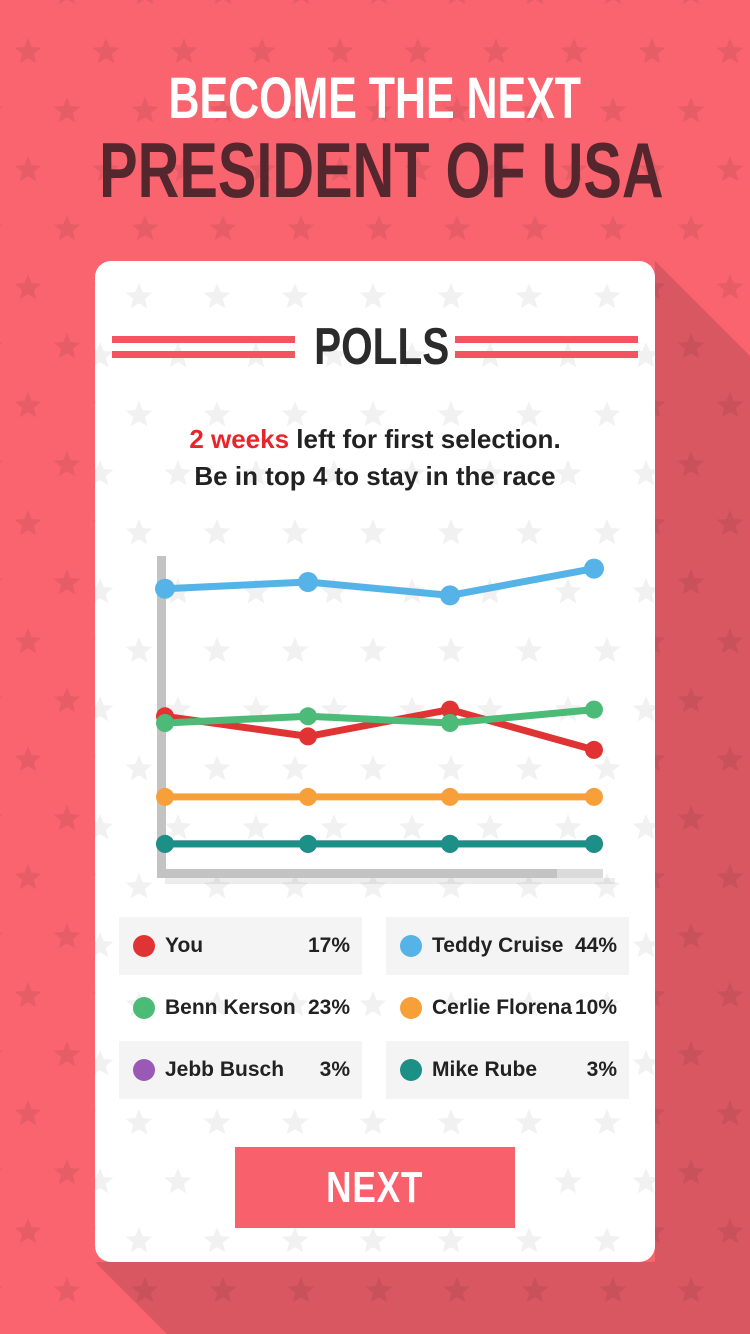 This screenshot has width=750, height=1334. I want to click on next-button: NEXT, so click(375, 1187).